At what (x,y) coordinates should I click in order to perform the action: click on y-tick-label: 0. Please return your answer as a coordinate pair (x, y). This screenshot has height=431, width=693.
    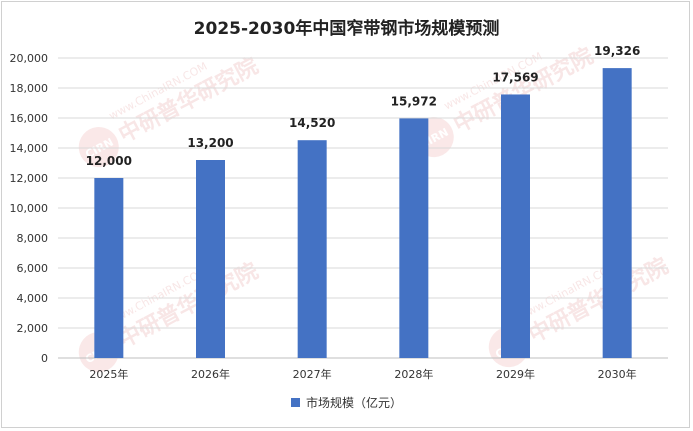
    Looking at the image, I should click on (44, 358).